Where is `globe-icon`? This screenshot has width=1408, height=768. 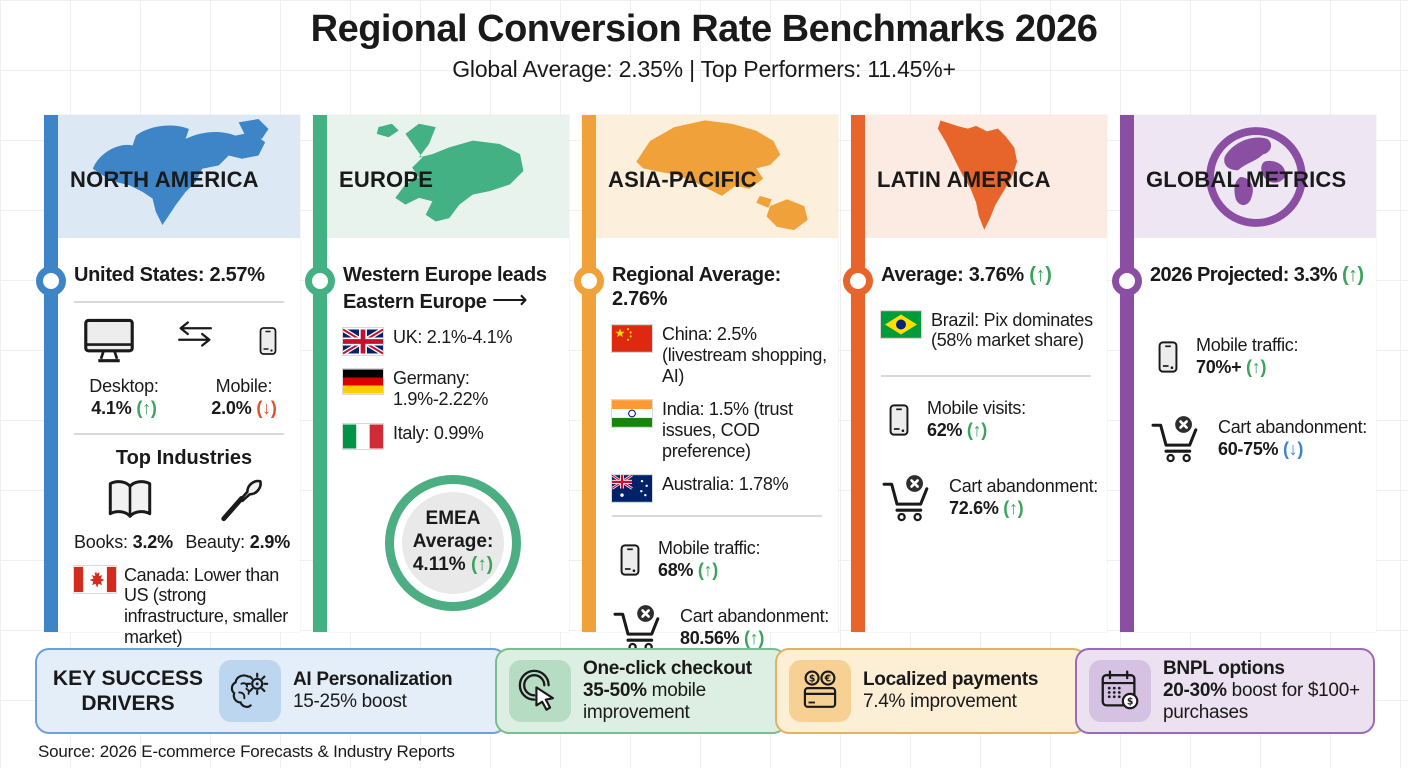 globe-icon is located at coordinates (1256, 177).